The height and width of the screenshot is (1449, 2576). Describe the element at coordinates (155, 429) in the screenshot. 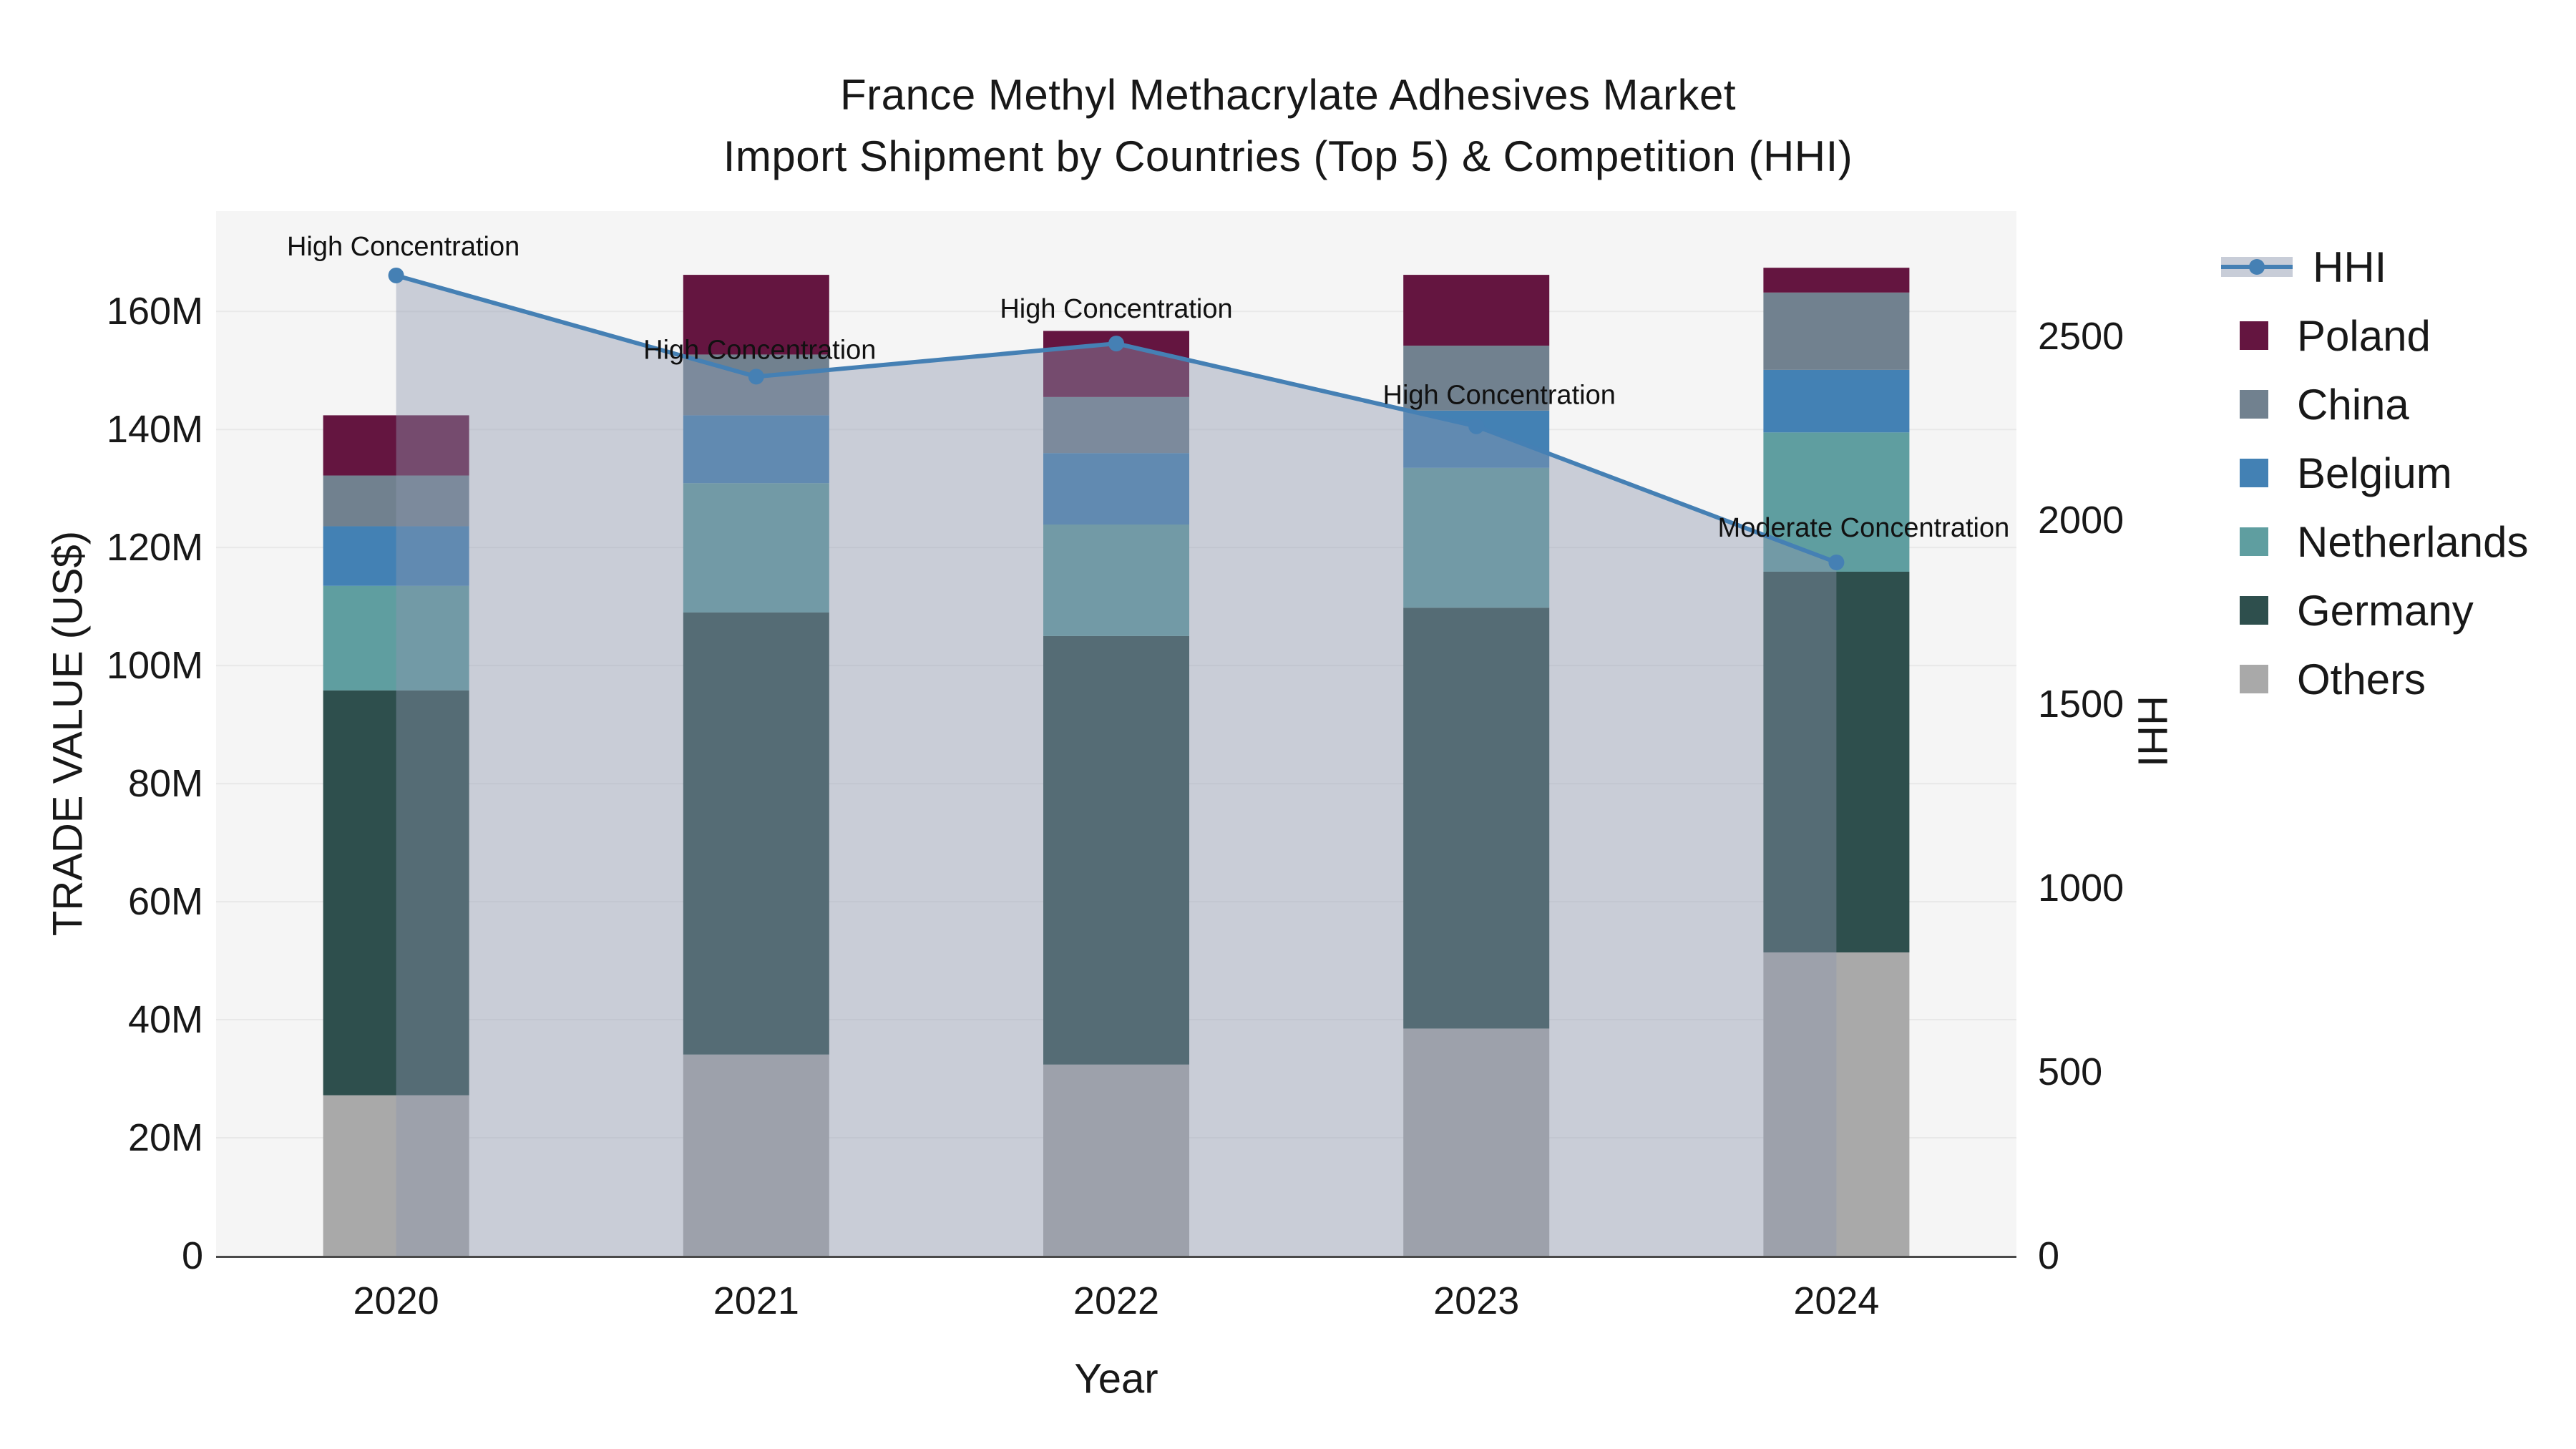

I see `y-left-tick-label: 140M` at that location.